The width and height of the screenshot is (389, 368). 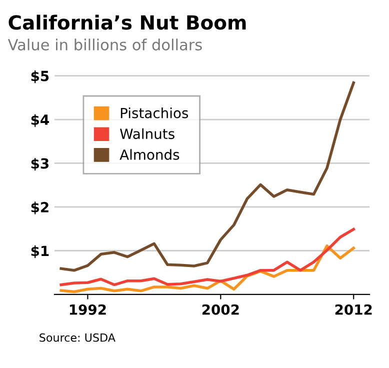 I want to click on chart-subtitle: Value in billions of dollars, so click(x=105, y=44).